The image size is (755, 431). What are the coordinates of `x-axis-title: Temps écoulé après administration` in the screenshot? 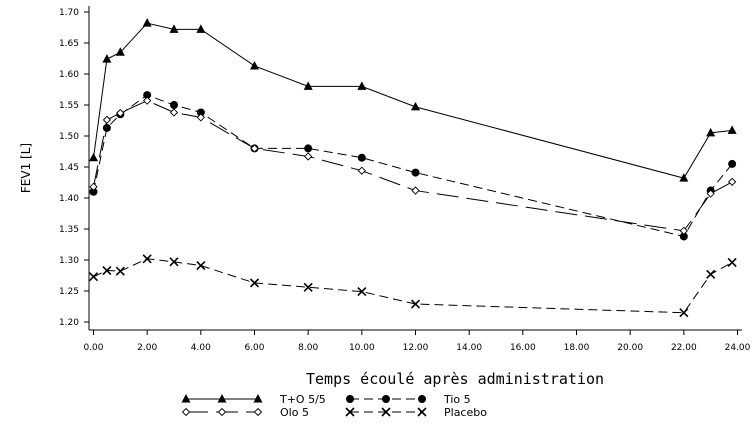 It's located at (455, 379).